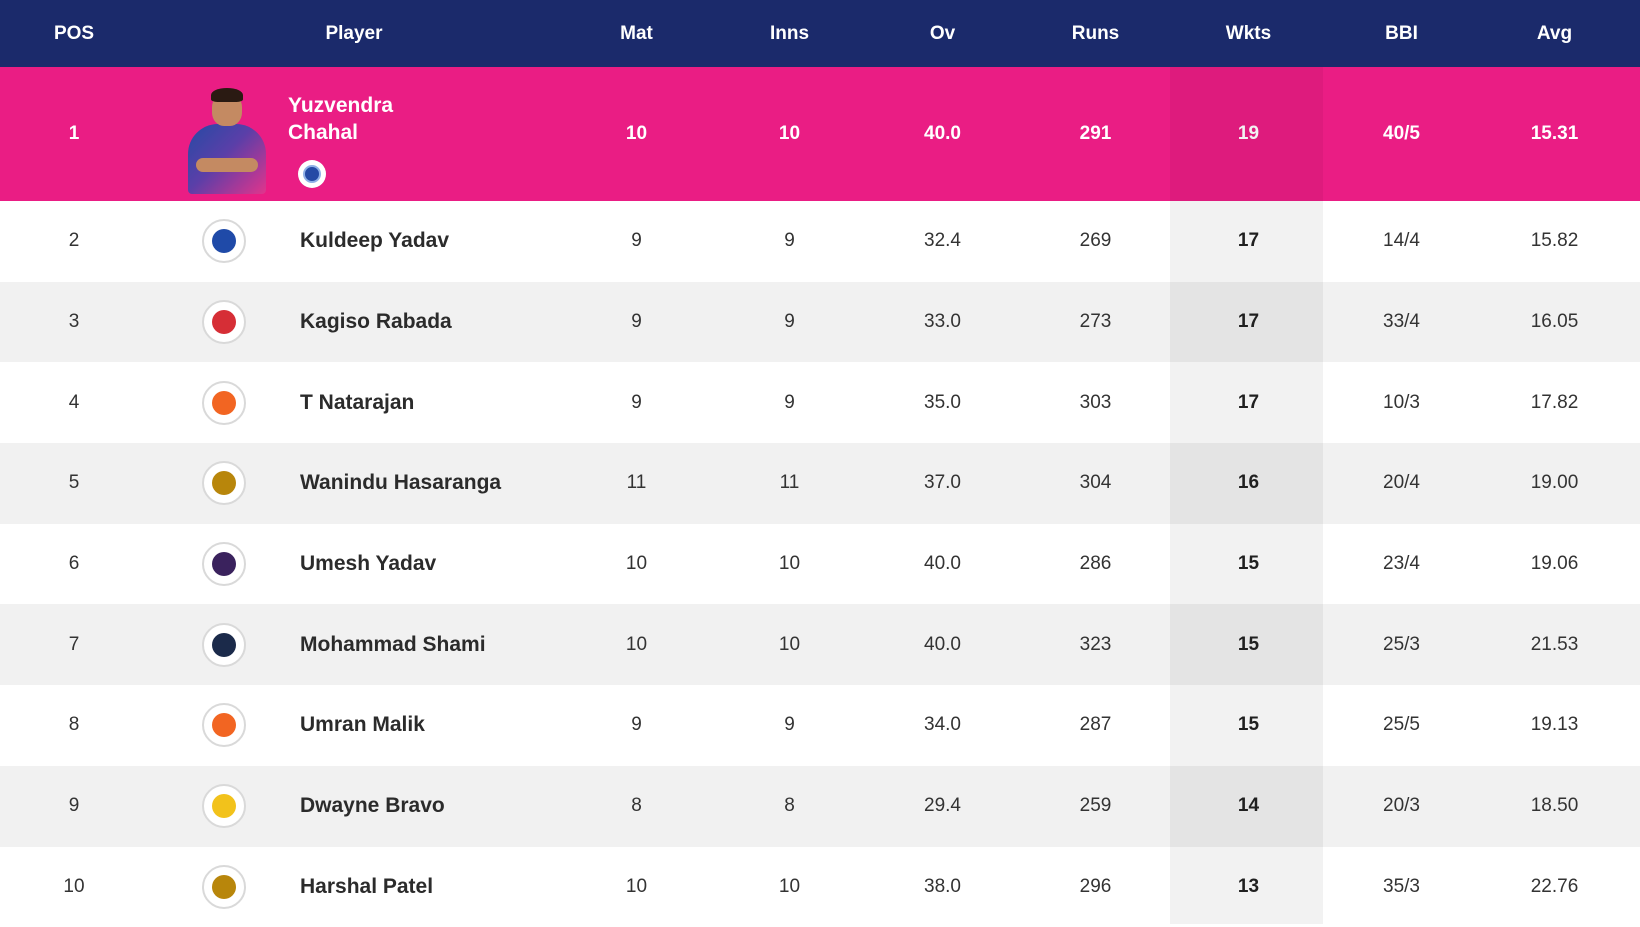 This screenshot has height=927, width=1640. I want to click on player-name: Kuldeep Yadav, so click(374, 241).